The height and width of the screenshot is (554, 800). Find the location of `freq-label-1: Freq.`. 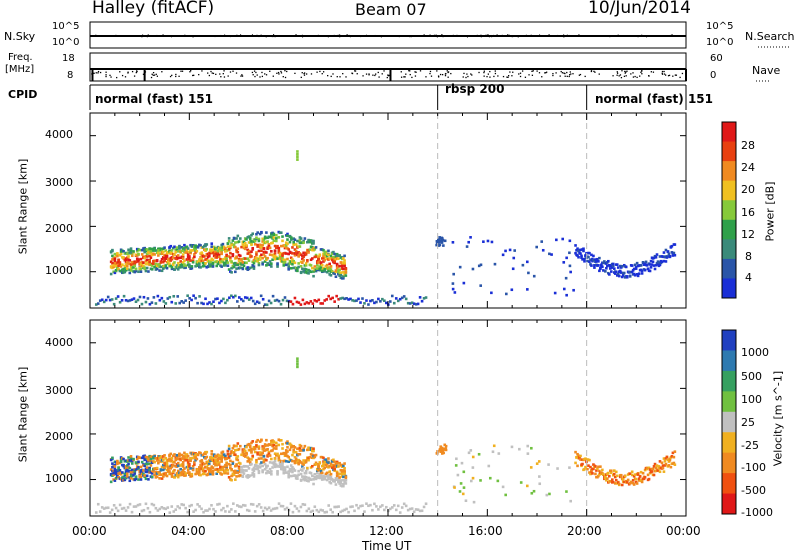

freq-label-1: Freq. is located at coordinates (20, 57).